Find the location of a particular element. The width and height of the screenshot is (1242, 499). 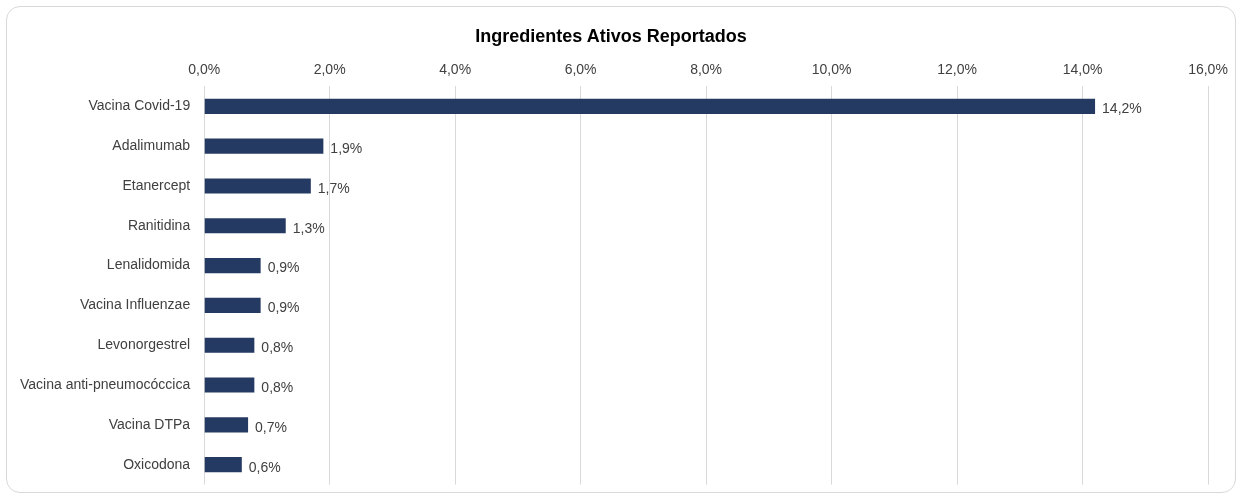

x-tick-label: 10,0% is located at coordinates (831, 68).